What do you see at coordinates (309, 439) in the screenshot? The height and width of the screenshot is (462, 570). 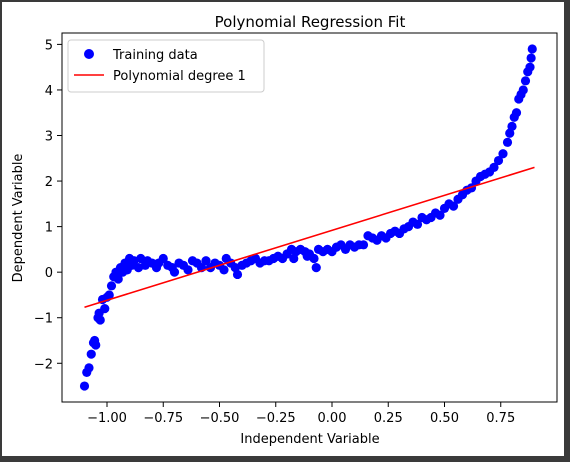 I see `x-axis-label: Independent Variable` at bounding box center [309, 439].